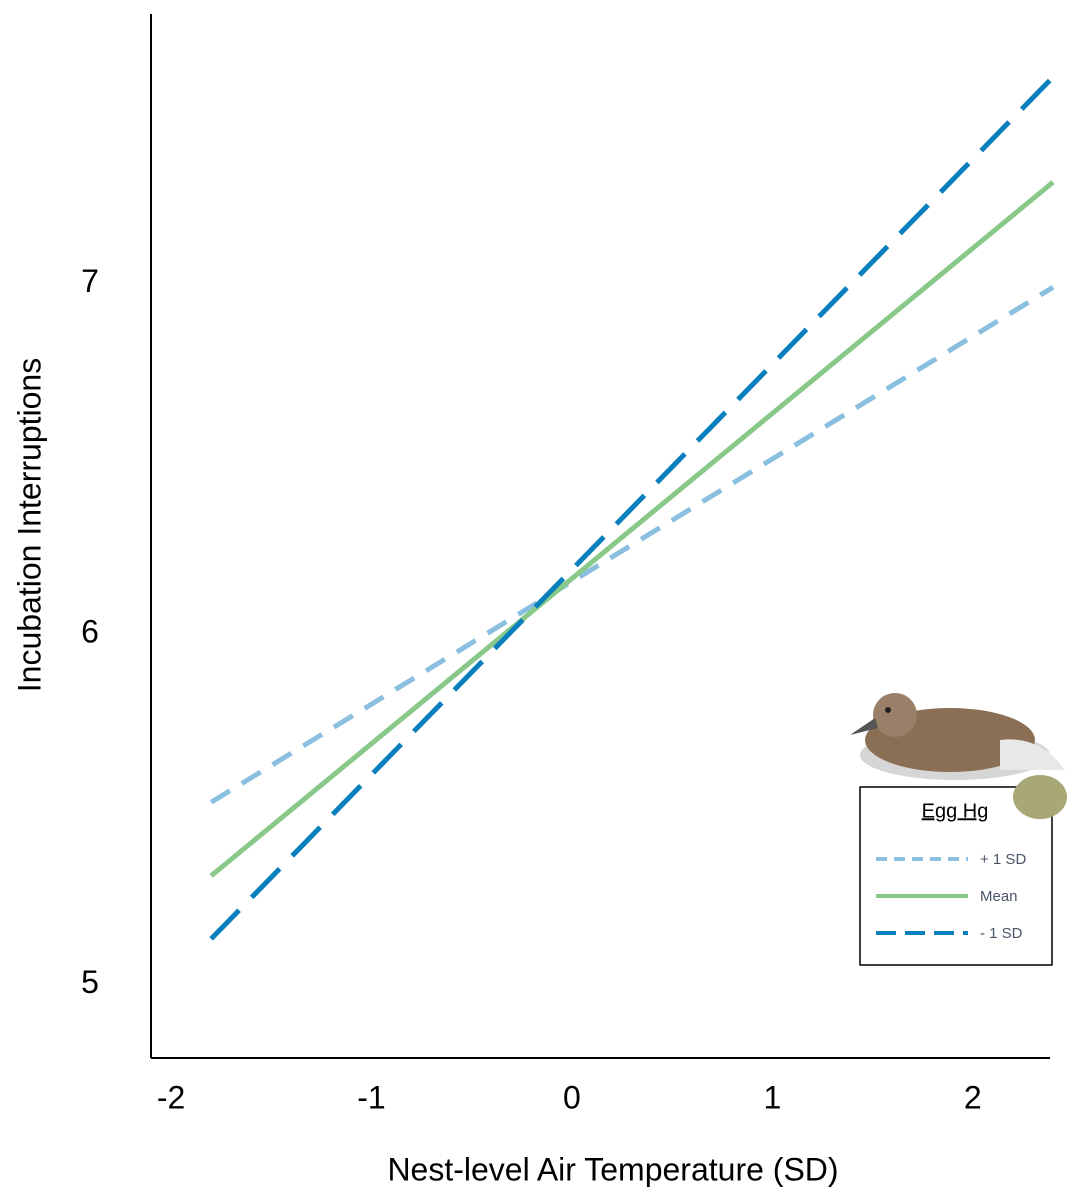 The image size is (1069, 1194). What do you see at coordinates (999, 896) in the screenshot?
I see `legend-label: Mean` at bounding box center [999, 896].